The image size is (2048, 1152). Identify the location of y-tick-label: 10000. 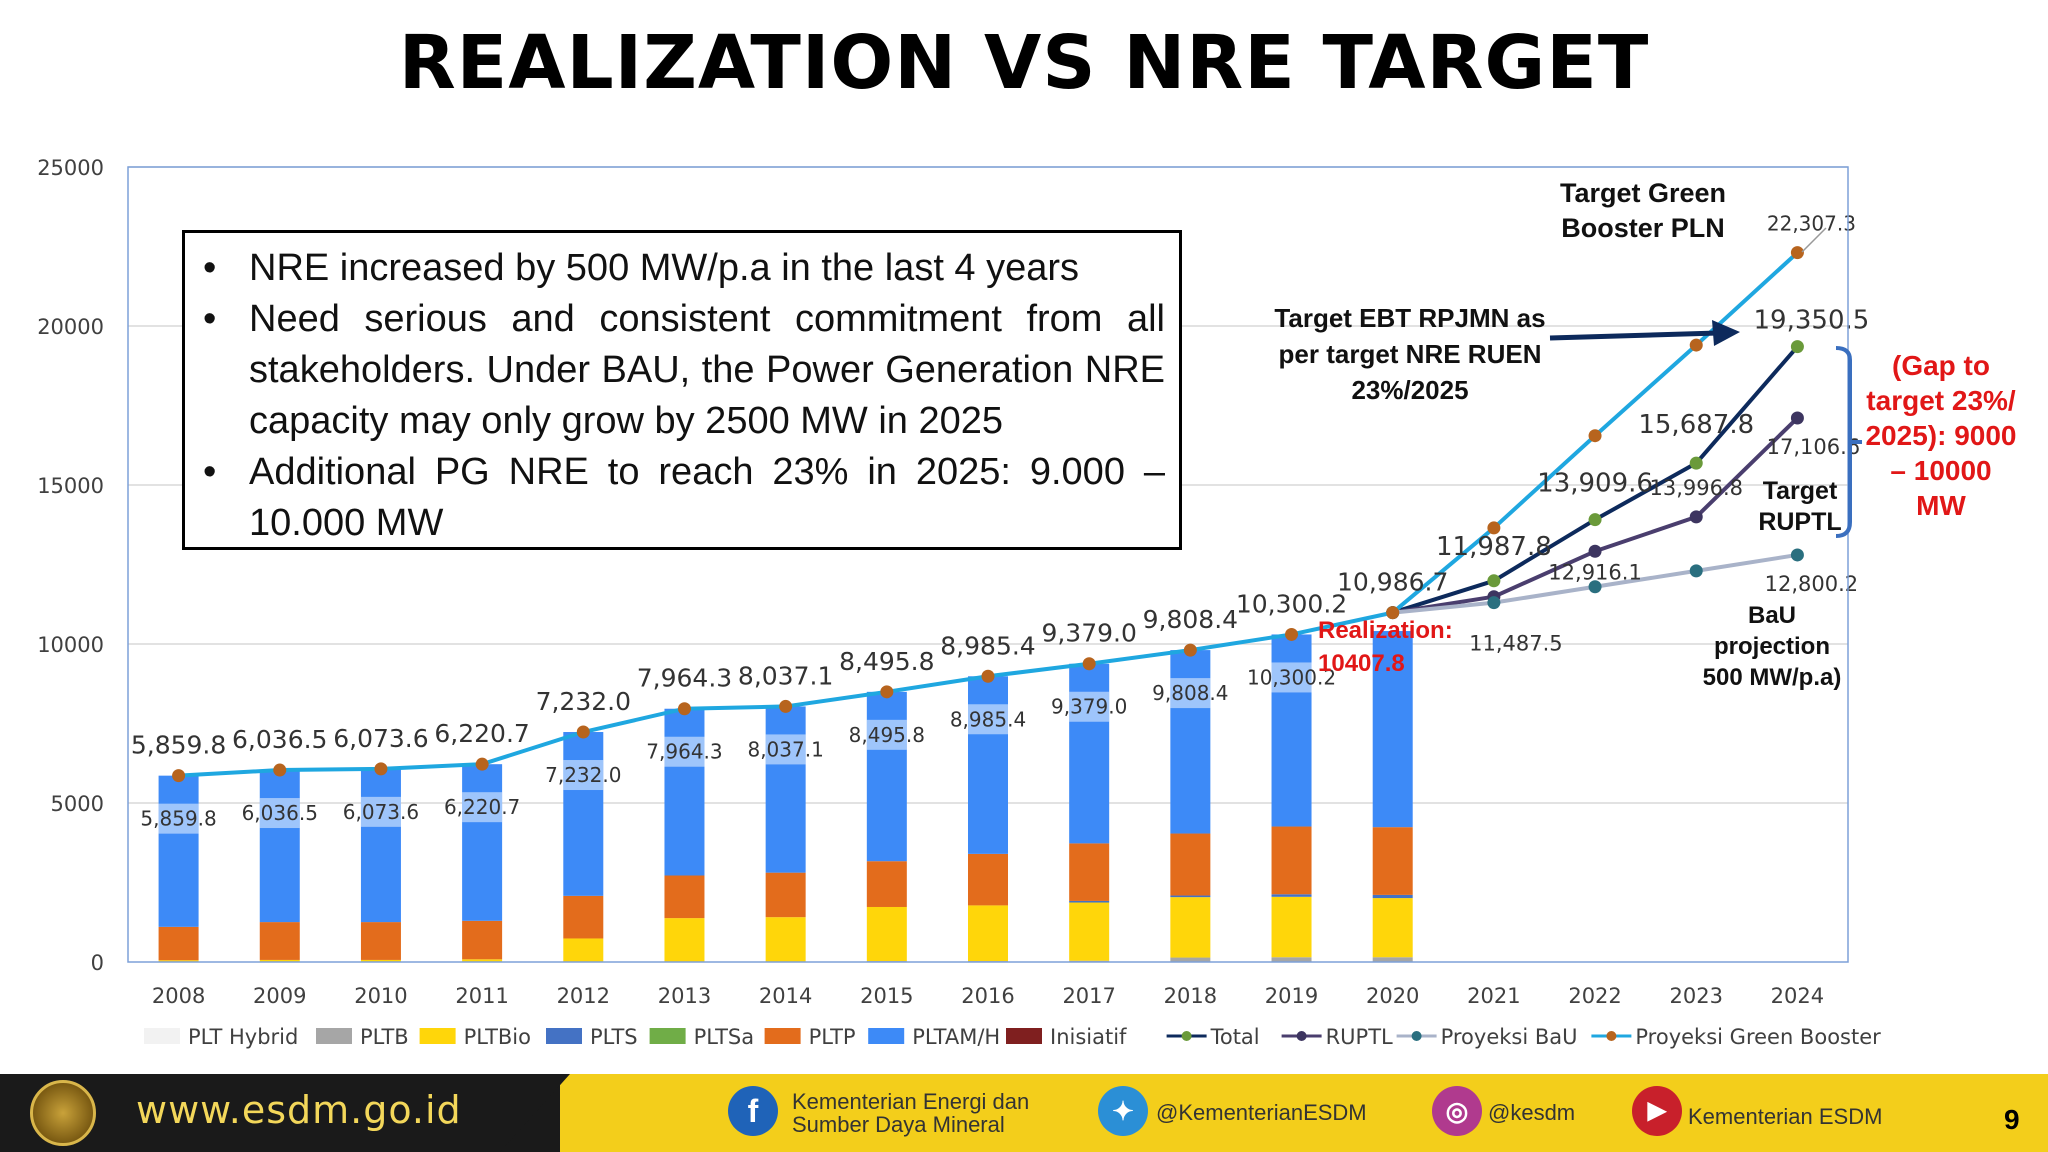
(70, 645).